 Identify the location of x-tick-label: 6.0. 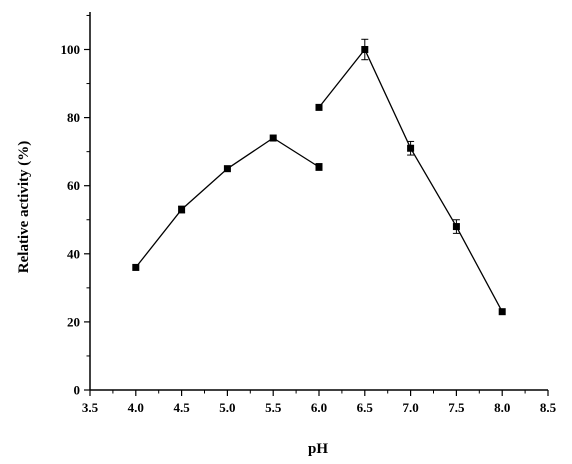
(319, 407).